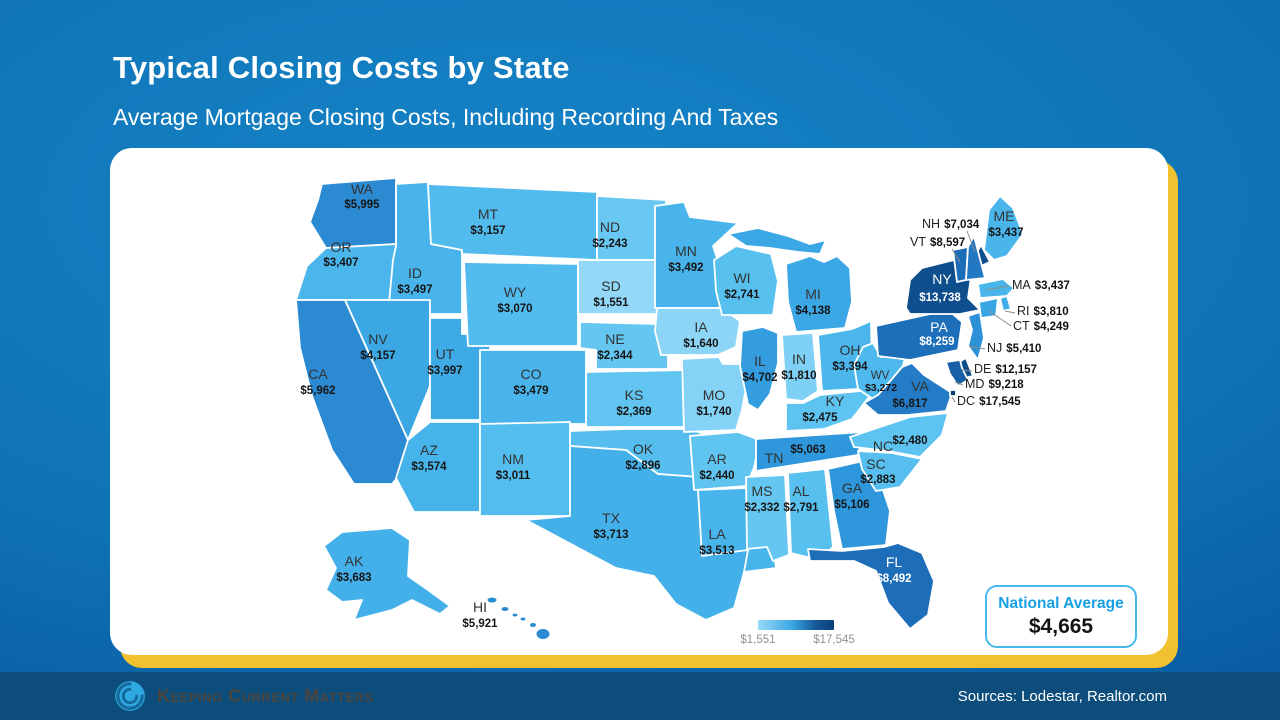  I want to click on state-AK-value: $3,683, so click(353, 578).